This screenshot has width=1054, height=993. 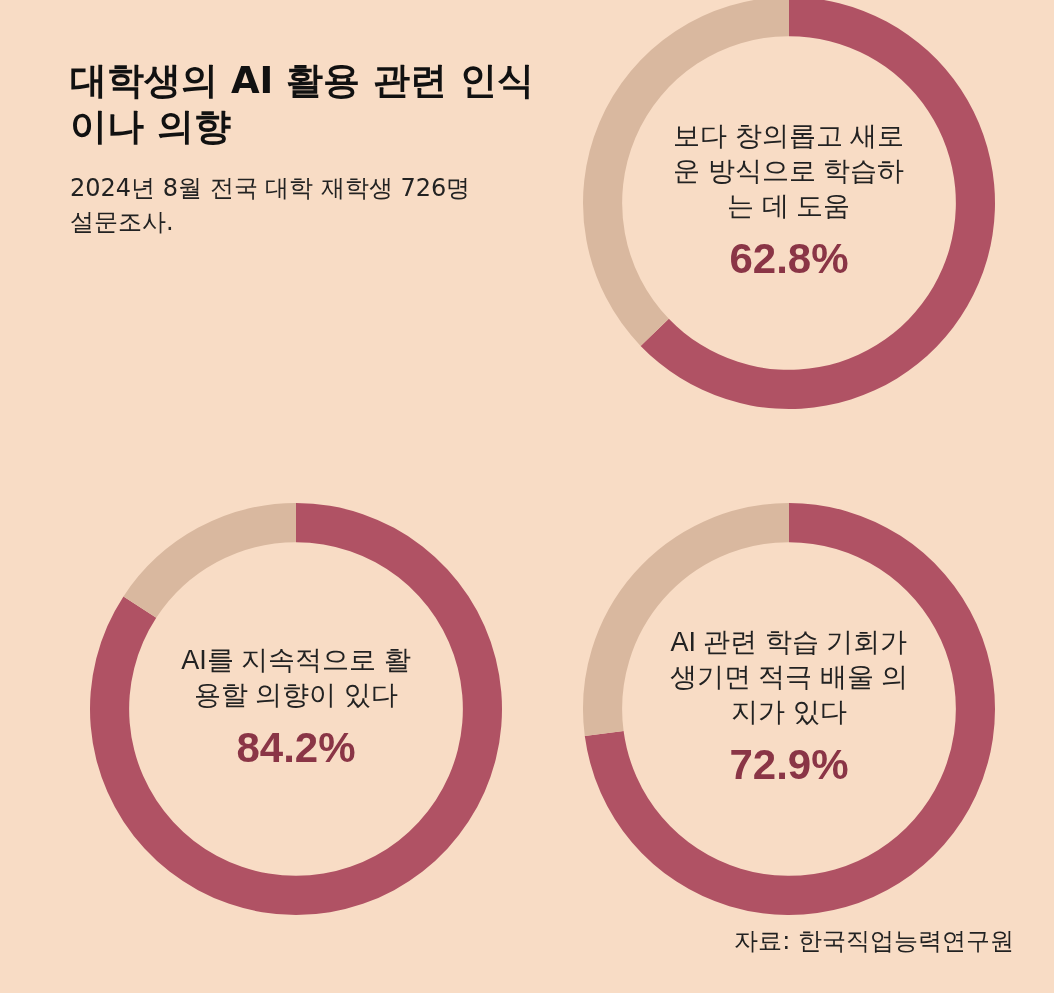 What do you see at coordinates (874, 941) in the screenshot?
I see `text: 자료: 한국직업능력연구원` at bounding box center [874, 941].